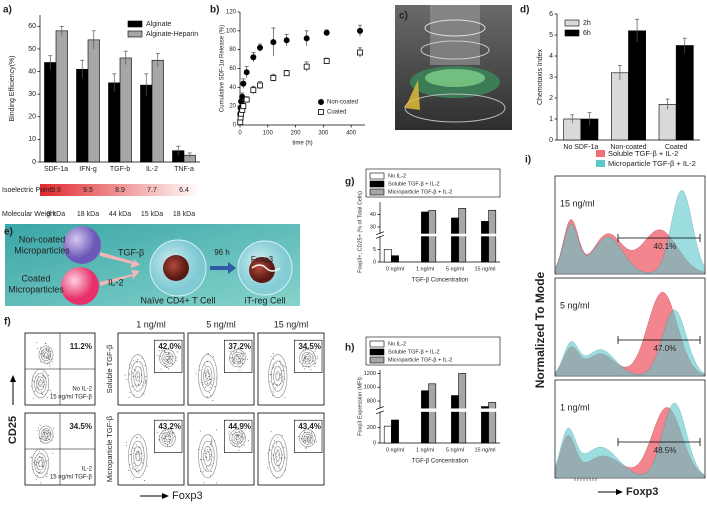 This screenshot has height=505, width=707. Describe the element at coordinates (223, 268) in the screenshot. I see `arrow` at that location.